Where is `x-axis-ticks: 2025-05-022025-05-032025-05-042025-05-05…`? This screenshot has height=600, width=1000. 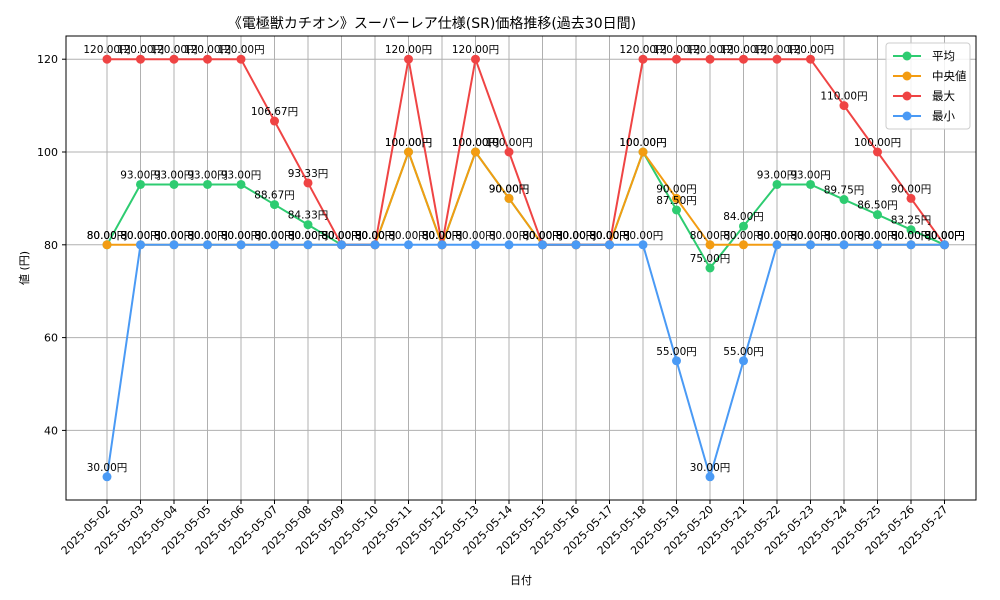
x-axis-ticks: 2025-05-022025-05-032025-05-042025-05-05… is located at coordinates (505, 528).